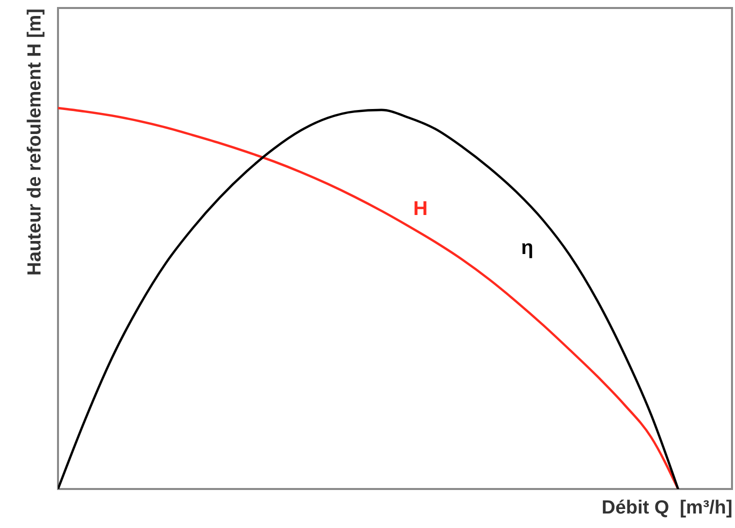  Describe the element at coordinates (527, 247) in the screenshot. I see `series-label: η` at that location.